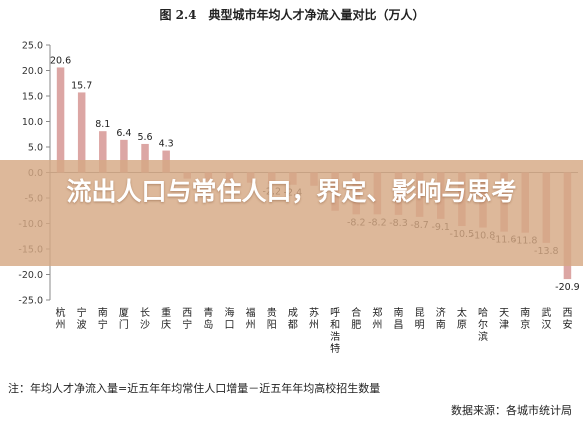 This screenshot has height=426, width=583. Describe the element at coordinates (291, 191) in the screenshot. I see `article-title: 流出人口与常住人口，界定、影响与思考` at that location.